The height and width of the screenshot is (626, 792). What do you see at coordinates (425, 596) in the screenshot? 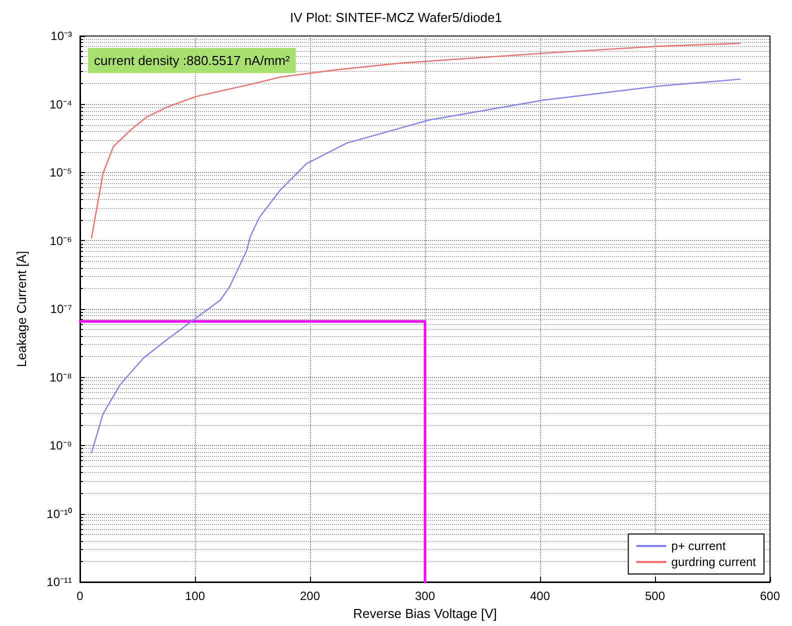
I see `x-tick-label: 300` at bounding box center [425, 596].